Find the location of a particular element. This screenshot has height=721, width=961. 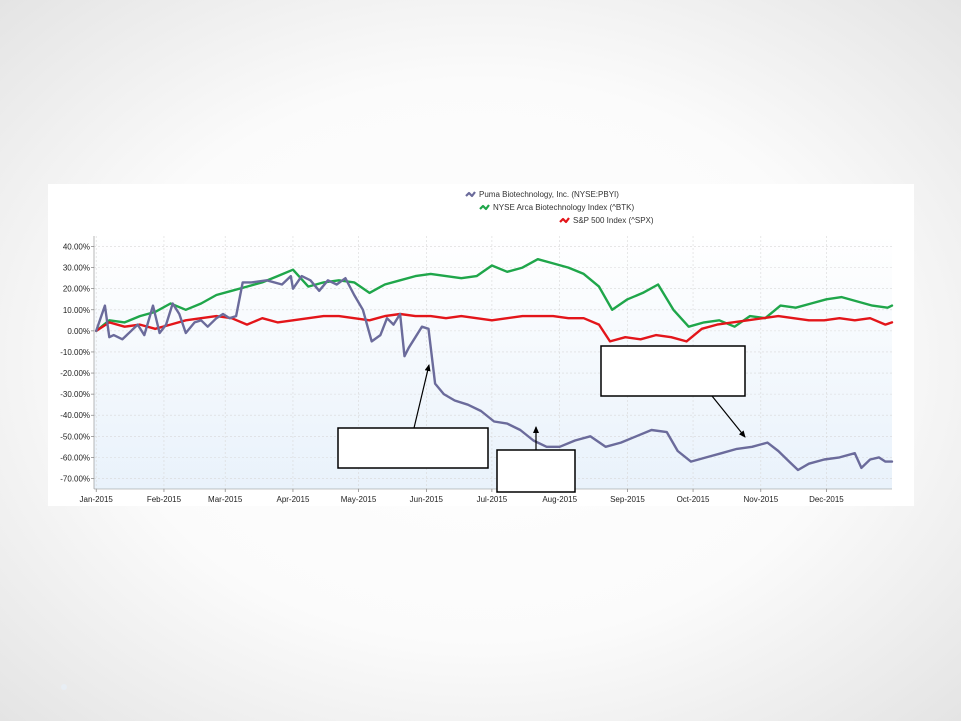

legend-label: Puma Biotechnology, Inc. (NYSE:PBYI) is located at coordinates (549, 194).